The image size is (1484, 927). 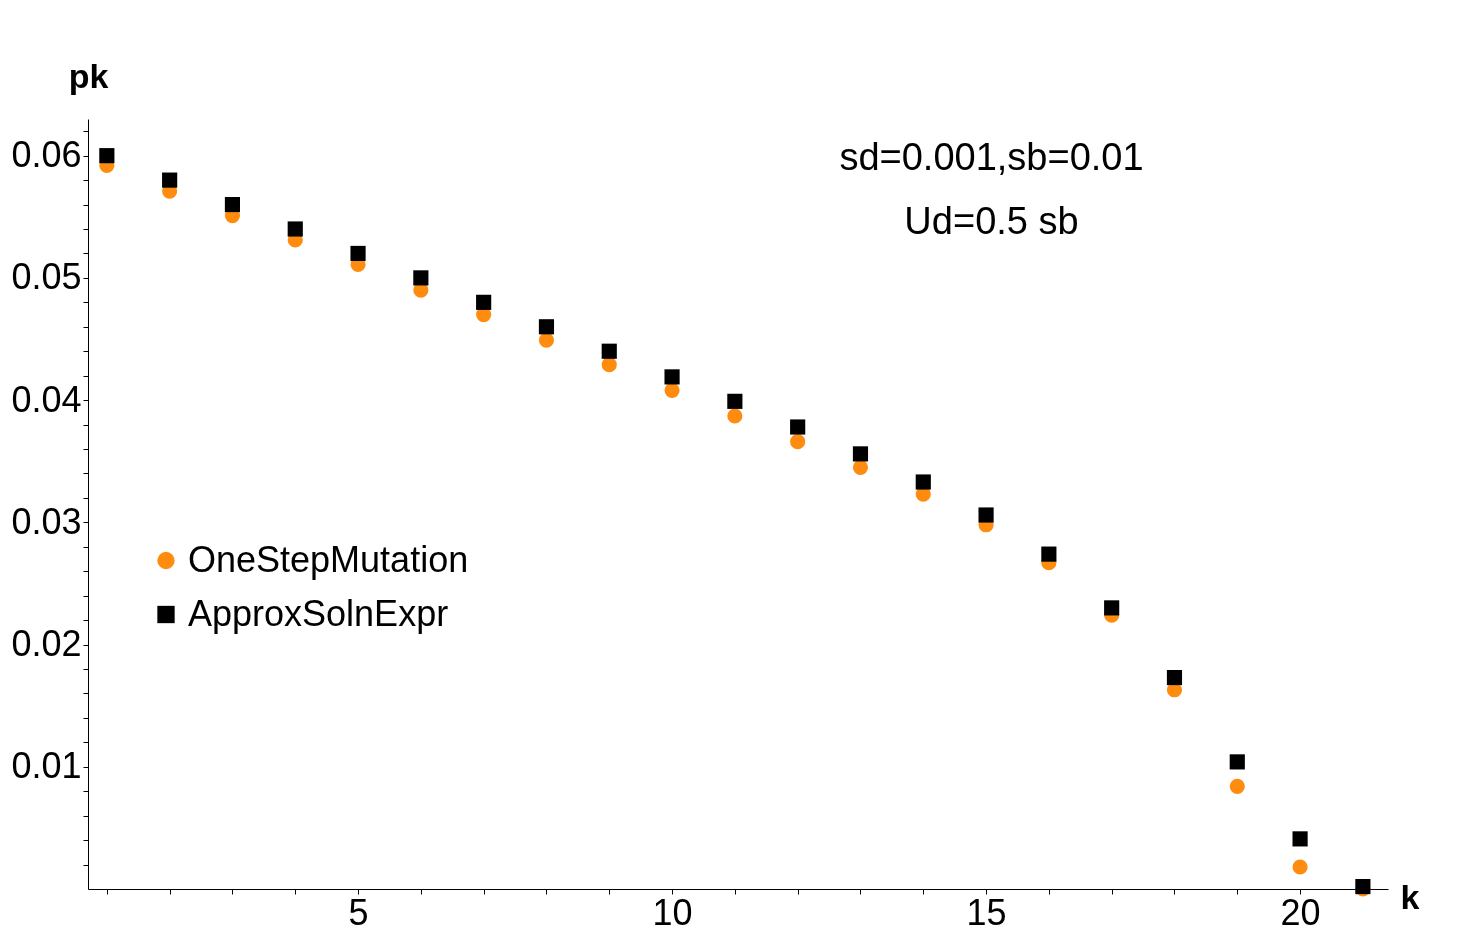 I want to click on y-axis-title: pk, so click(x=88, y=75).